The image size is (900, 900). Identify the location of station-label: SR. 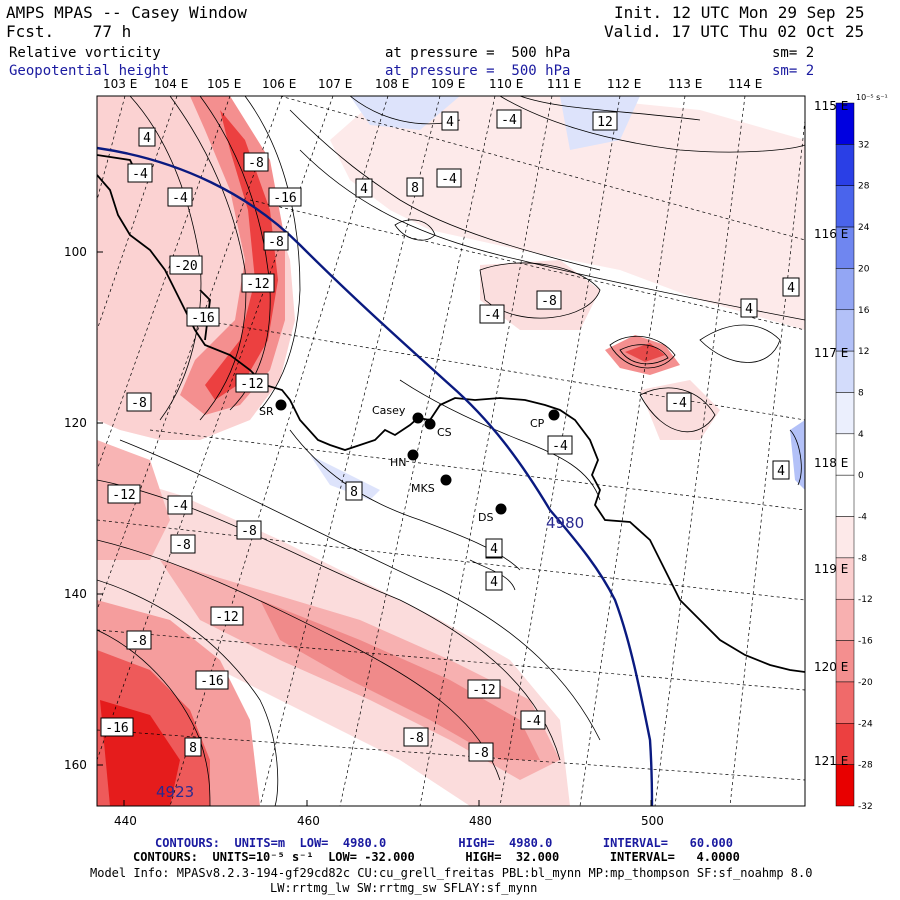
(266, 411).